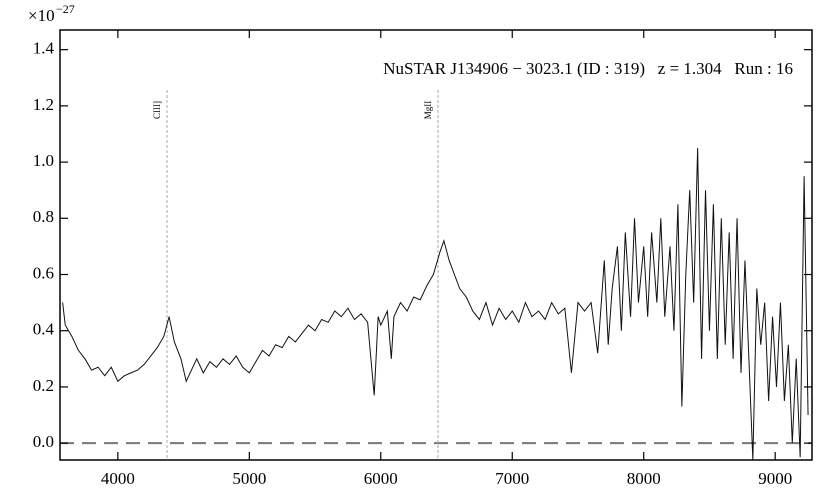  I want to click on x-tick-label: 9000, so click(775, 478).